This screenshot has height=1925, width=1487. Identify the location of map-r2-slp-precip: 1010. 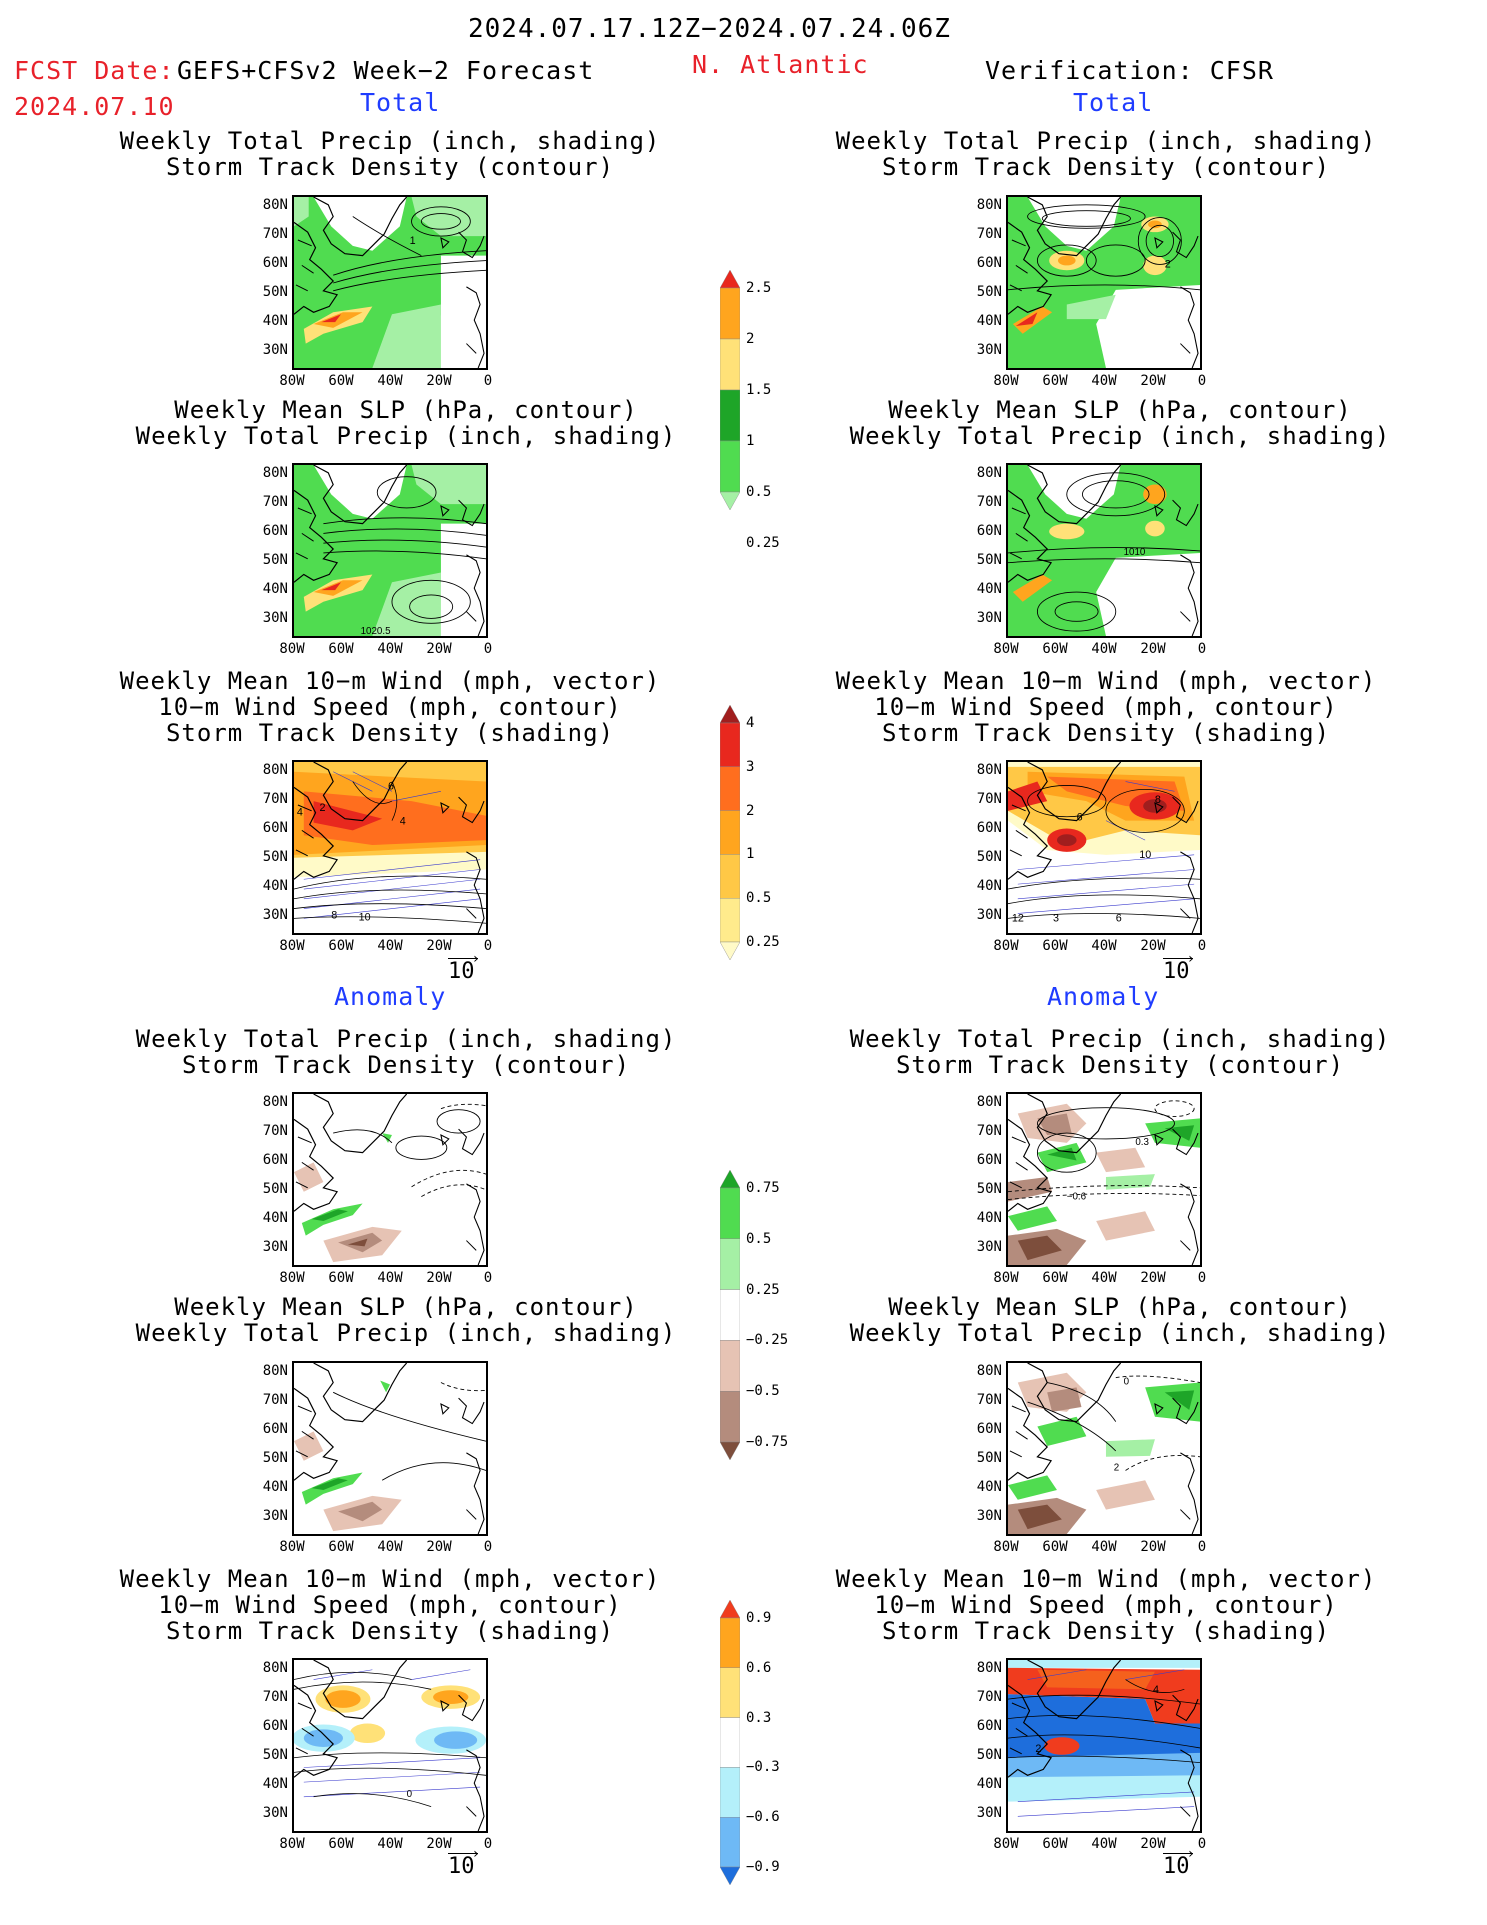
(1104, 550).